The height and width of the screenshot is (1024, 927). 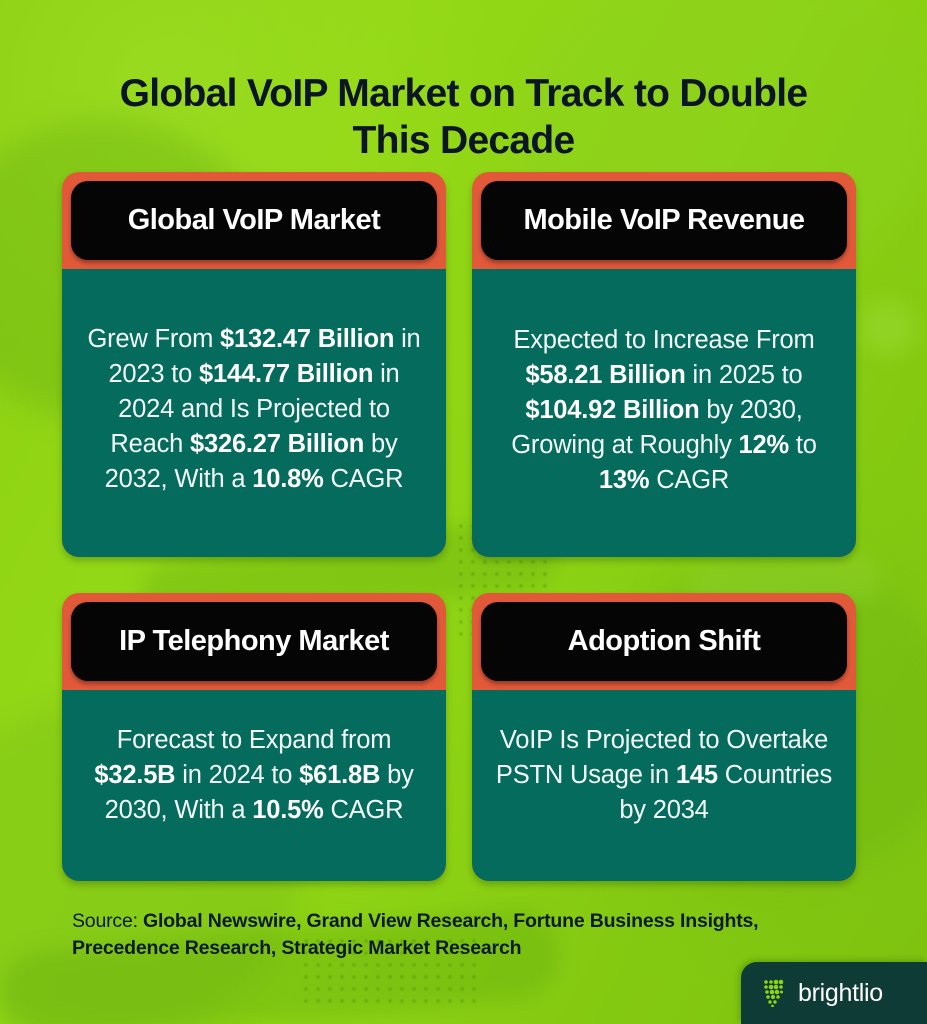 I want to click on brand-logo-panel: brightlio, so click(x=834, y=993).